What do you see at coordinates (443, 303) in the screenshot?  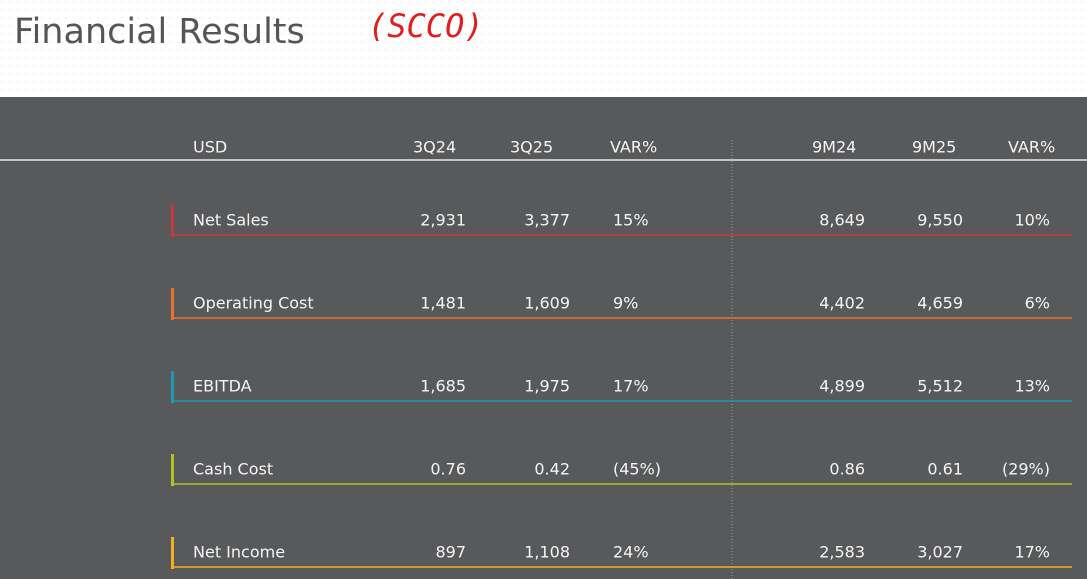 I see `cell-value: 1,481` at bounding box center [443, 303].